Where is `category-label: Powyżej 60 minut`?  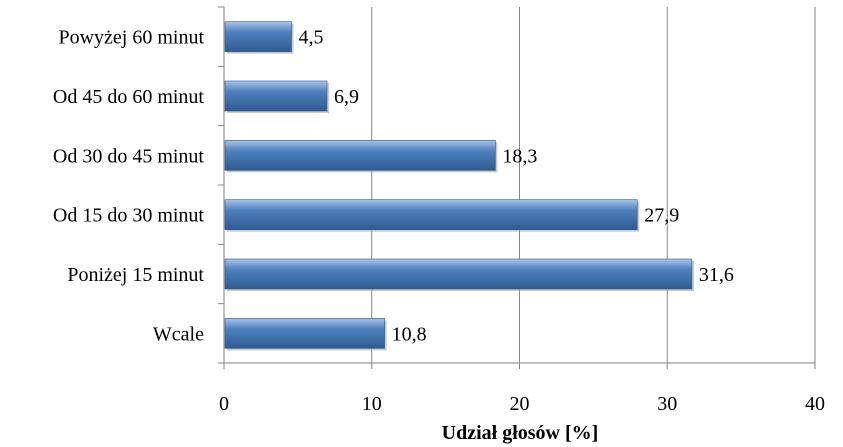
category-label: Powyżej 60 minut is located at coordinates (131, 38).